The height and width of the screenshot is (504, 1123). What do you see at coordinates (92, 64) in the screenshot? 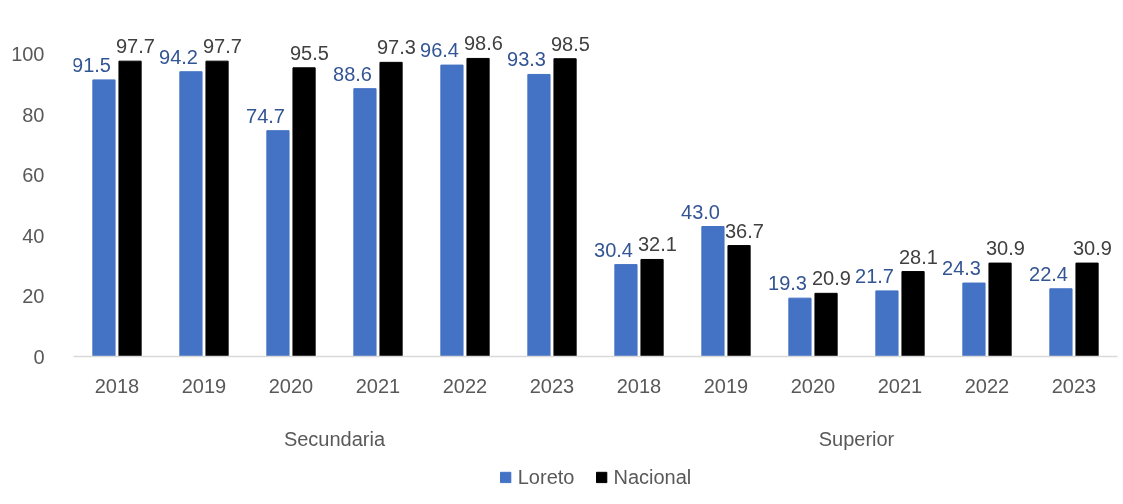
I see `data-label: 91.5` at bounding box center [92, 64].